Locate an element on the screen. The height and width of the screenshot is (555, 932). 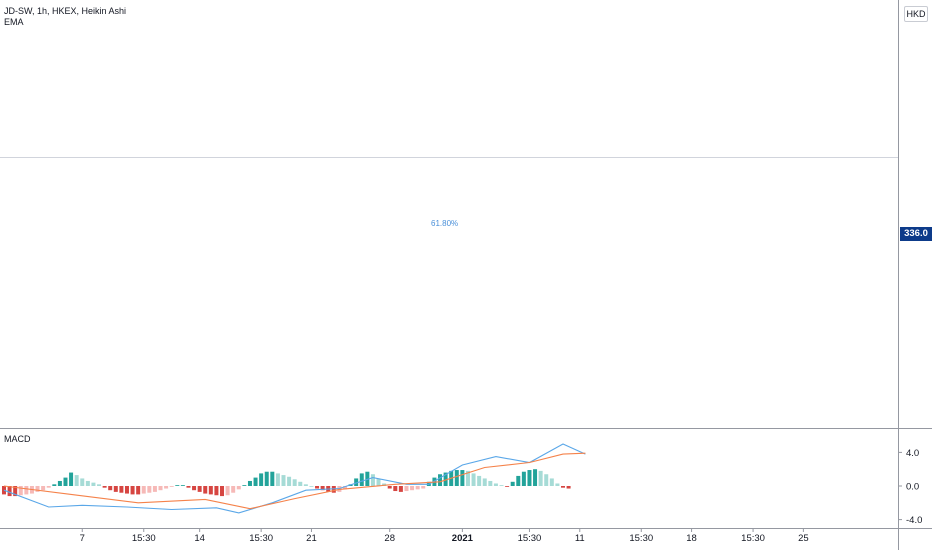
time-tick-label: 7 is located at coordinates (82, 538).